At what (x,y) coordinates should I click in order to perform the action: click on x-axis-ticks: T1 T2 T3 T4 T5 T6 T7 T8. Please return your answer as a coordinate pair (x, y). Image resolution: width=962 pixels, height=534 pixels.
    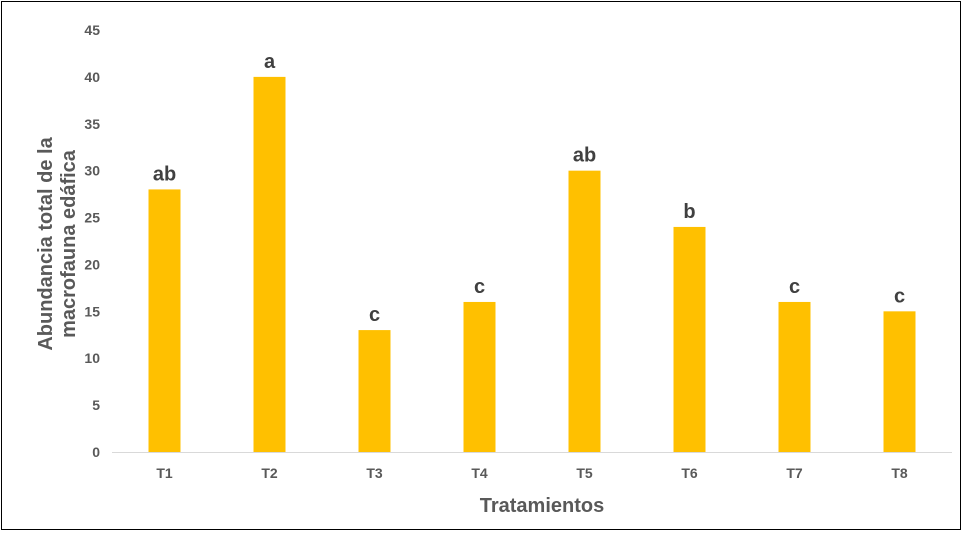
    Looking at the image, I should click on (532, 473).